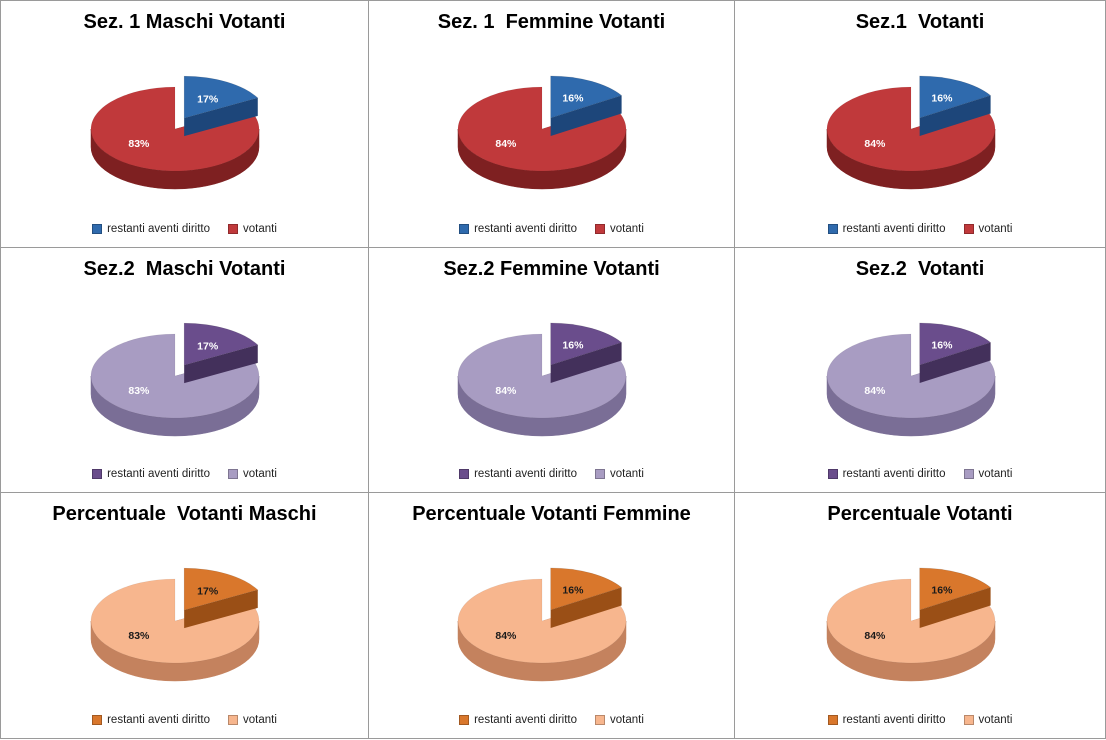 The width and height of the screenshot is (1106, 740). I want to click on chart-title: Percentuale Votanti Femmine, so click(551, 514).